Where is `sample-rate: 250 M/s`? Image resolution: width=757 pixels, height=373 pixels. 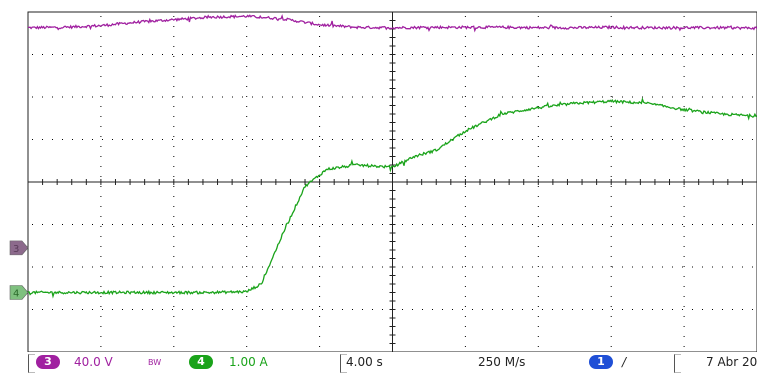 sample-rate: 250 M/s is located at coordinates (502, 362).